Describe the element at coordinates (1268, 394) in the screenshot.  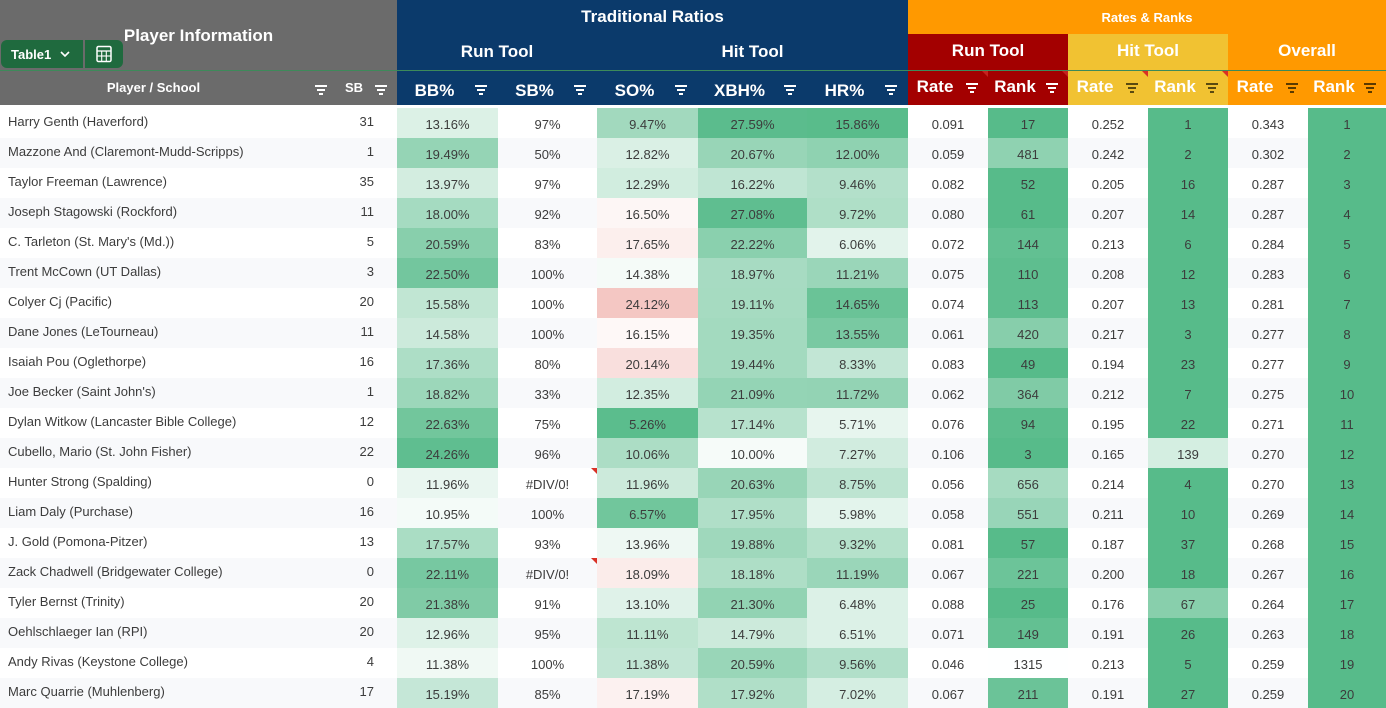
I see `or-cell: 0.275` at that location.